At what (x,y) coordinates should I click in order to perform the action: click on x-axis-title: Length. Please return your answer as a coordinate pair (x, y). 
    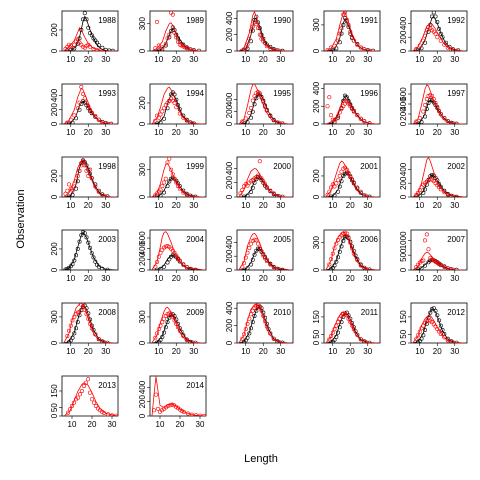
    Looking at the image, I should click on (261, 459).